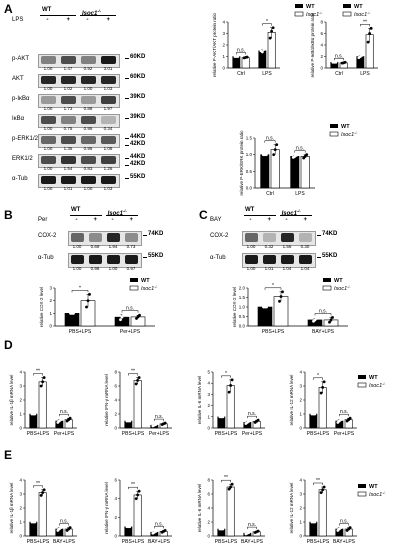  Describe the element at coordinates (18, 119) in the screenshot. I see `protein-label: IκBα` at that location.